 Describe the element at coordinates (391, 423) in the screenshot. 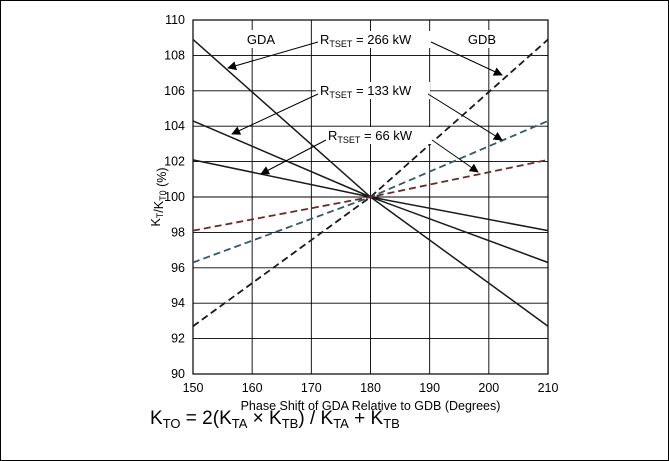

I see `formula-sub-4: TB` at that location.